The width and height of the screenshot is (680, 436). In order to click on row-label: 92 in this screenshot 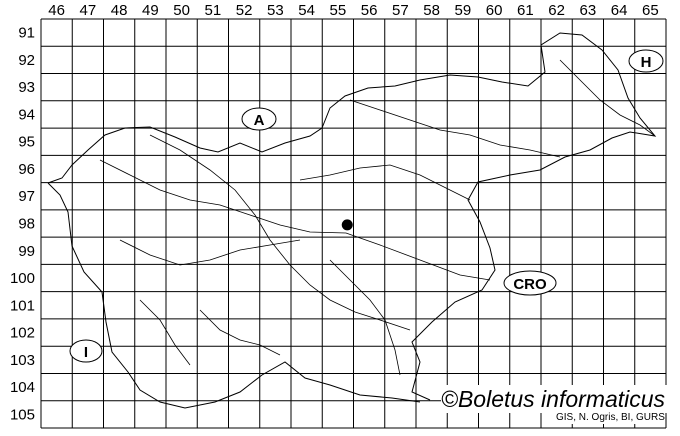, I will do `click(26, 60)`.